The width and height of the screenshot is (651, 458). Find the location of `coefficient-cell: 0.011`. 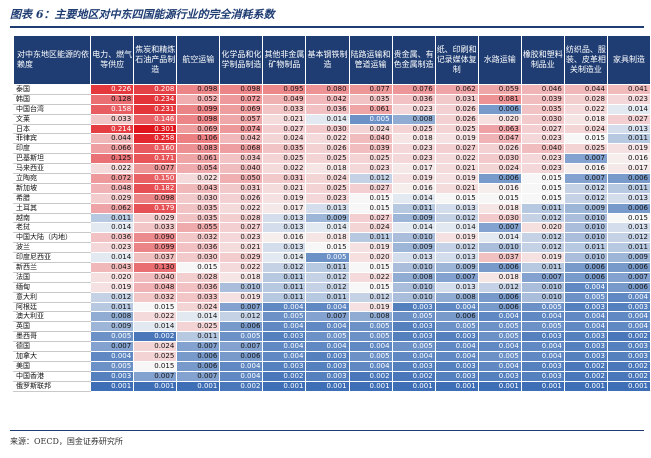

coefficient-cell: 0.011 is located at coordinates (413, 208).